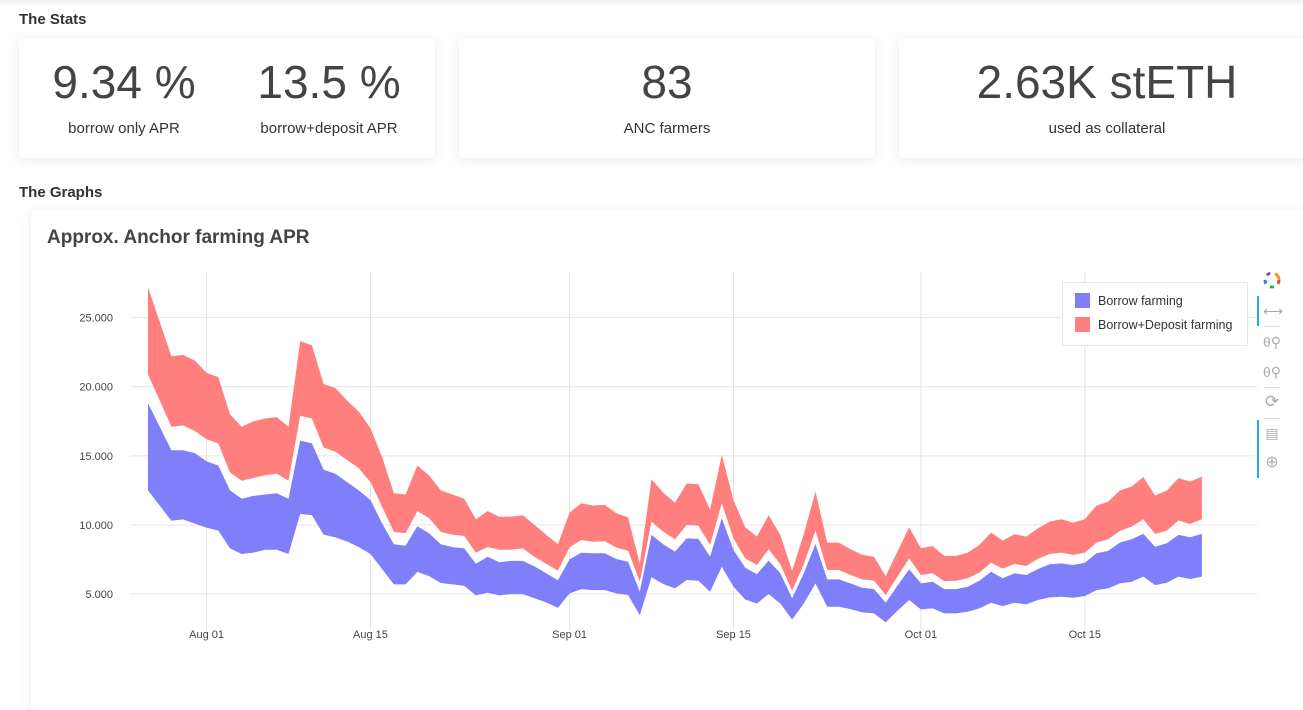 This screenshot has height=710, width=1303. What do you see at coordinates (651, 3) in the screenshot?
I see `top-shadow` at bounding box center [651, 3].